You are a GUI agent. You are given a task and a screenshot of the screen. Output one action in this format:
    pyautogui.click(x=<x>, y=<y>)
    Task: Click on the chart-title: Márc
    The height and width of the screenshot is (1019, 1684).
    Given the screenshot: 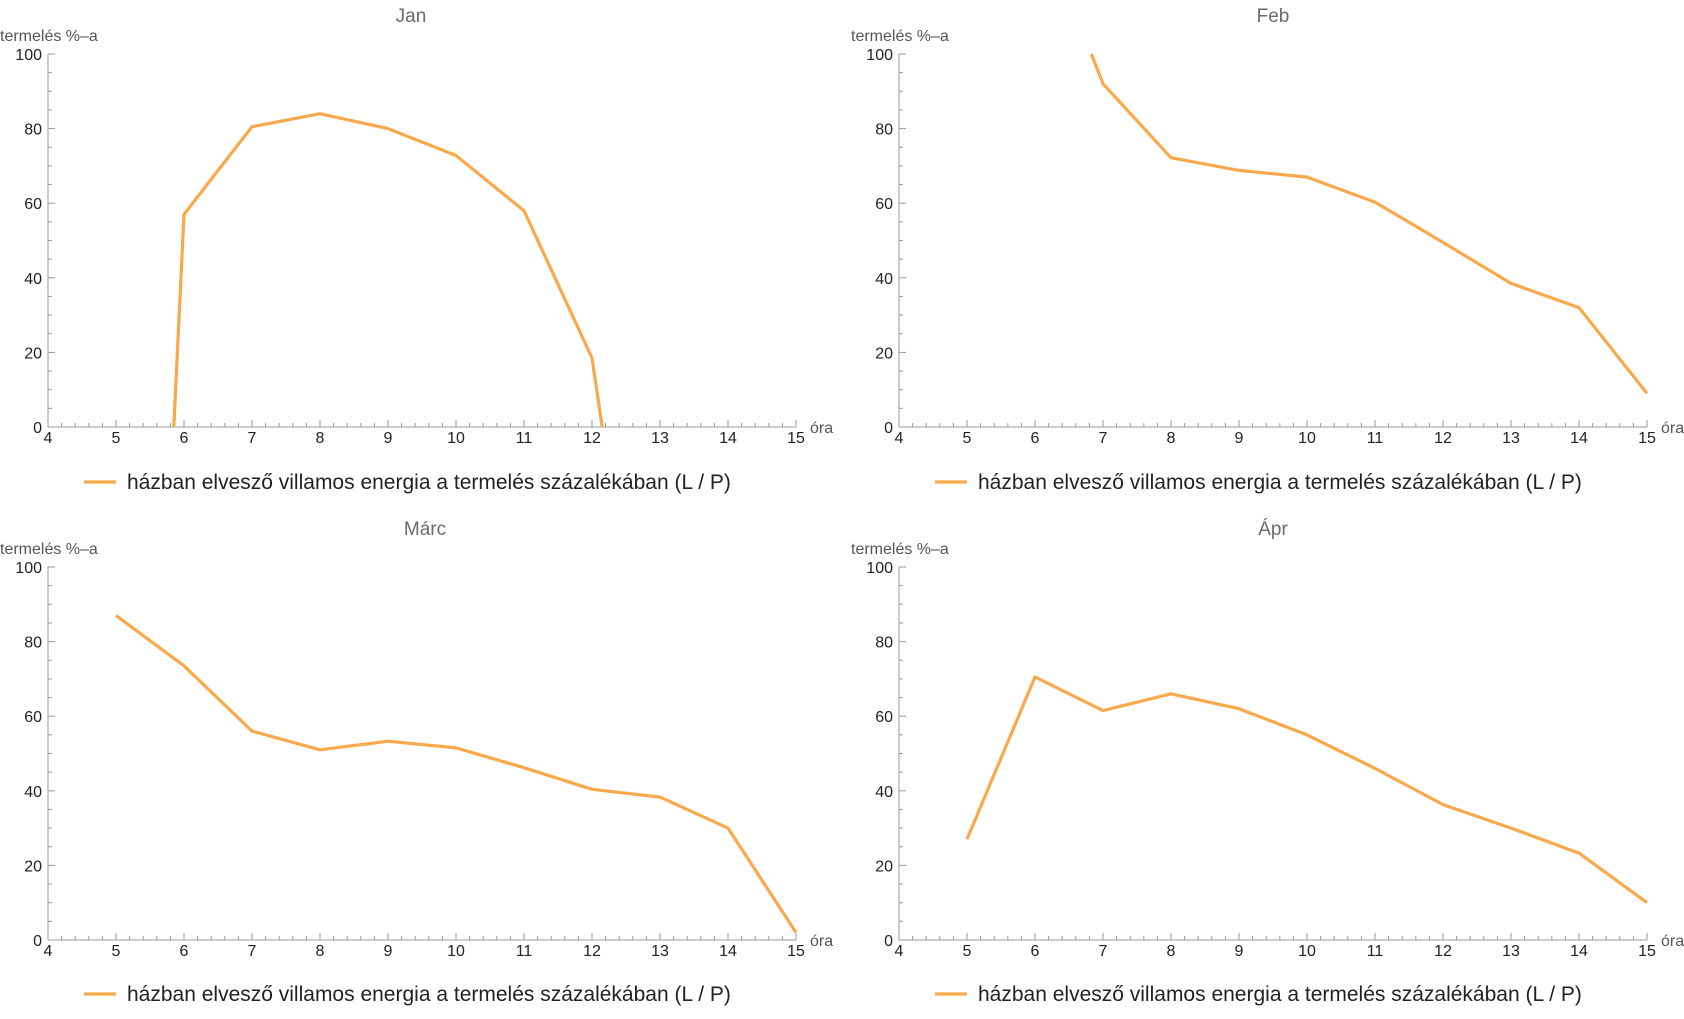 What is the action you would take?
    pyautogui.click(x=425, y=529)
    